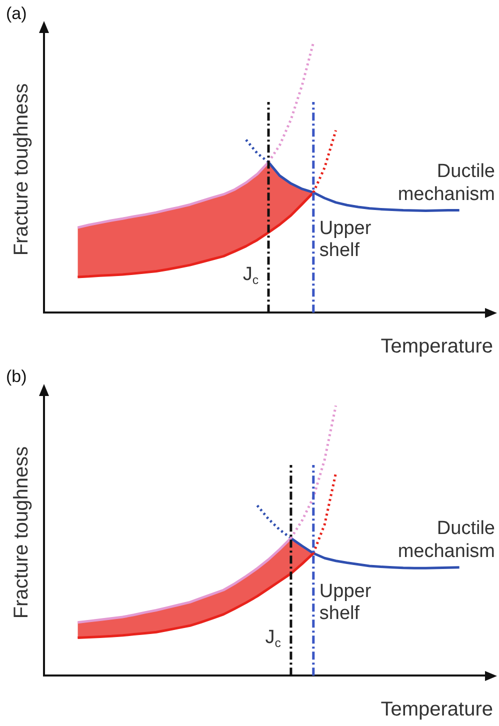 The height and width of the screenshot is (726, 499). I want to click on chart-title: (a), so click(16, 13).